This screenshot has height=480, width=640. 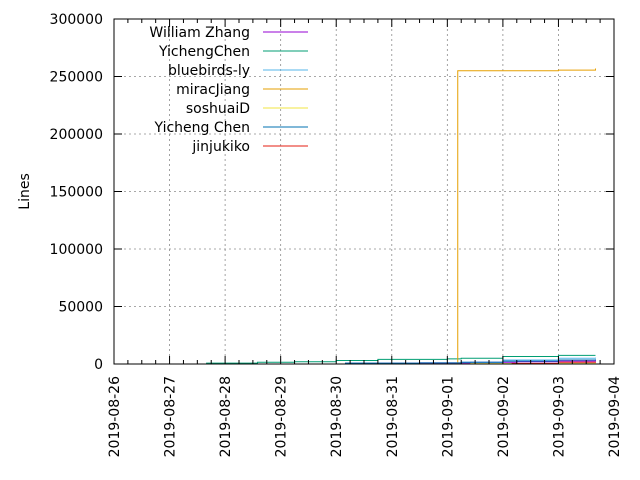 What do you see at coordinates (76, 78) in the screenshot?
I see `y-tick-label: 250000` at bounding box center [76, 78].